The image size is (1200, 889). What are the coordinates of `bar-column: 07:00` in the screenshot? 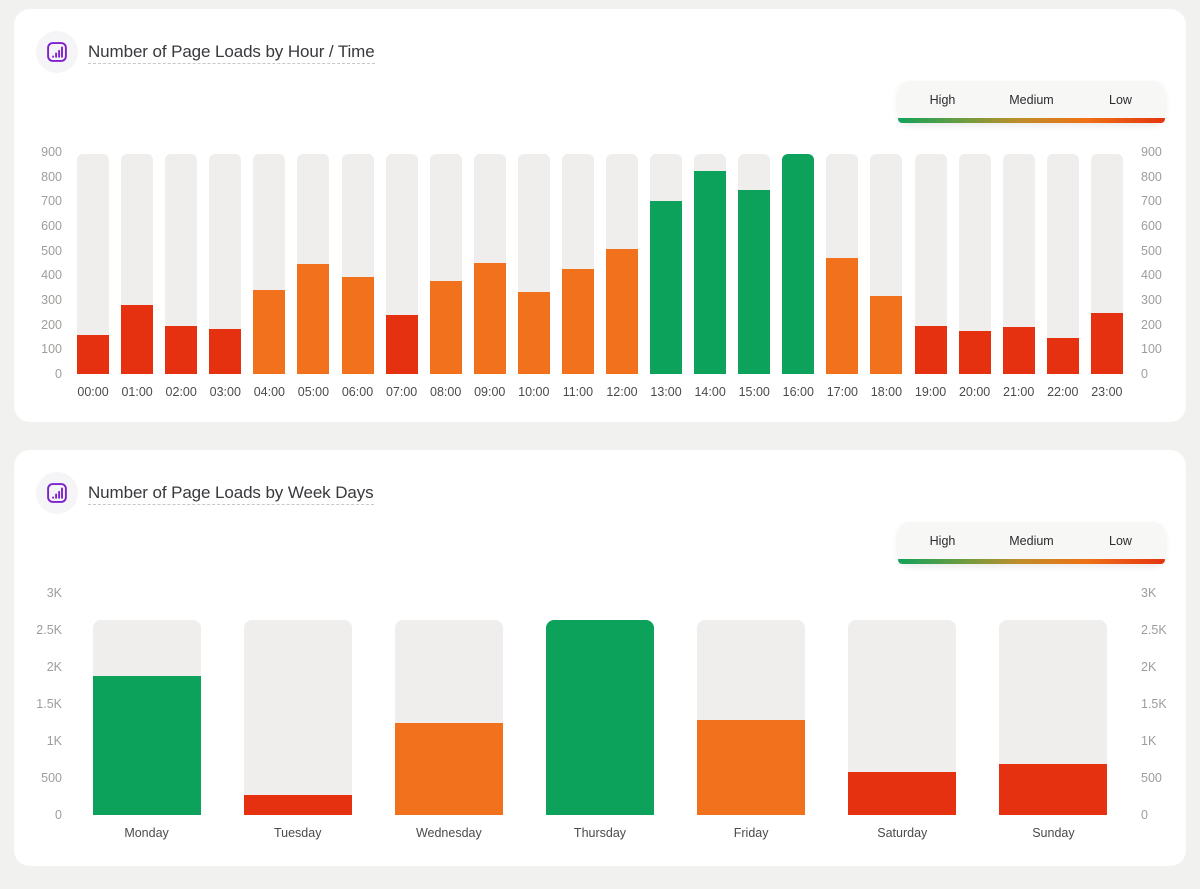 It's located at (402, 275).